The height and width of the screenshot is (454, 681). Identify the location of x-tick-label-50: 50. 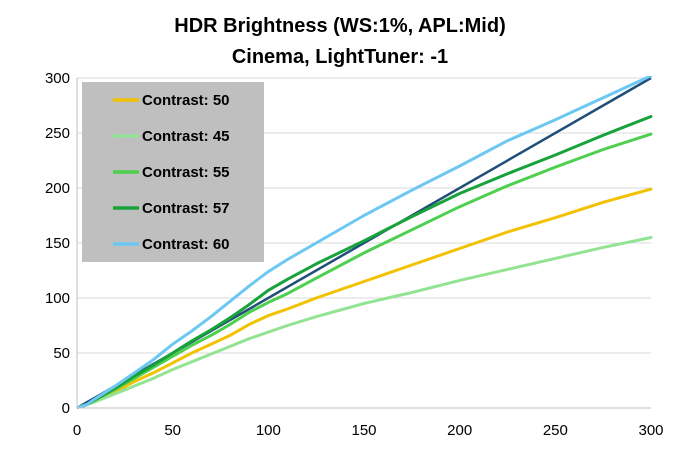
(172, 430).